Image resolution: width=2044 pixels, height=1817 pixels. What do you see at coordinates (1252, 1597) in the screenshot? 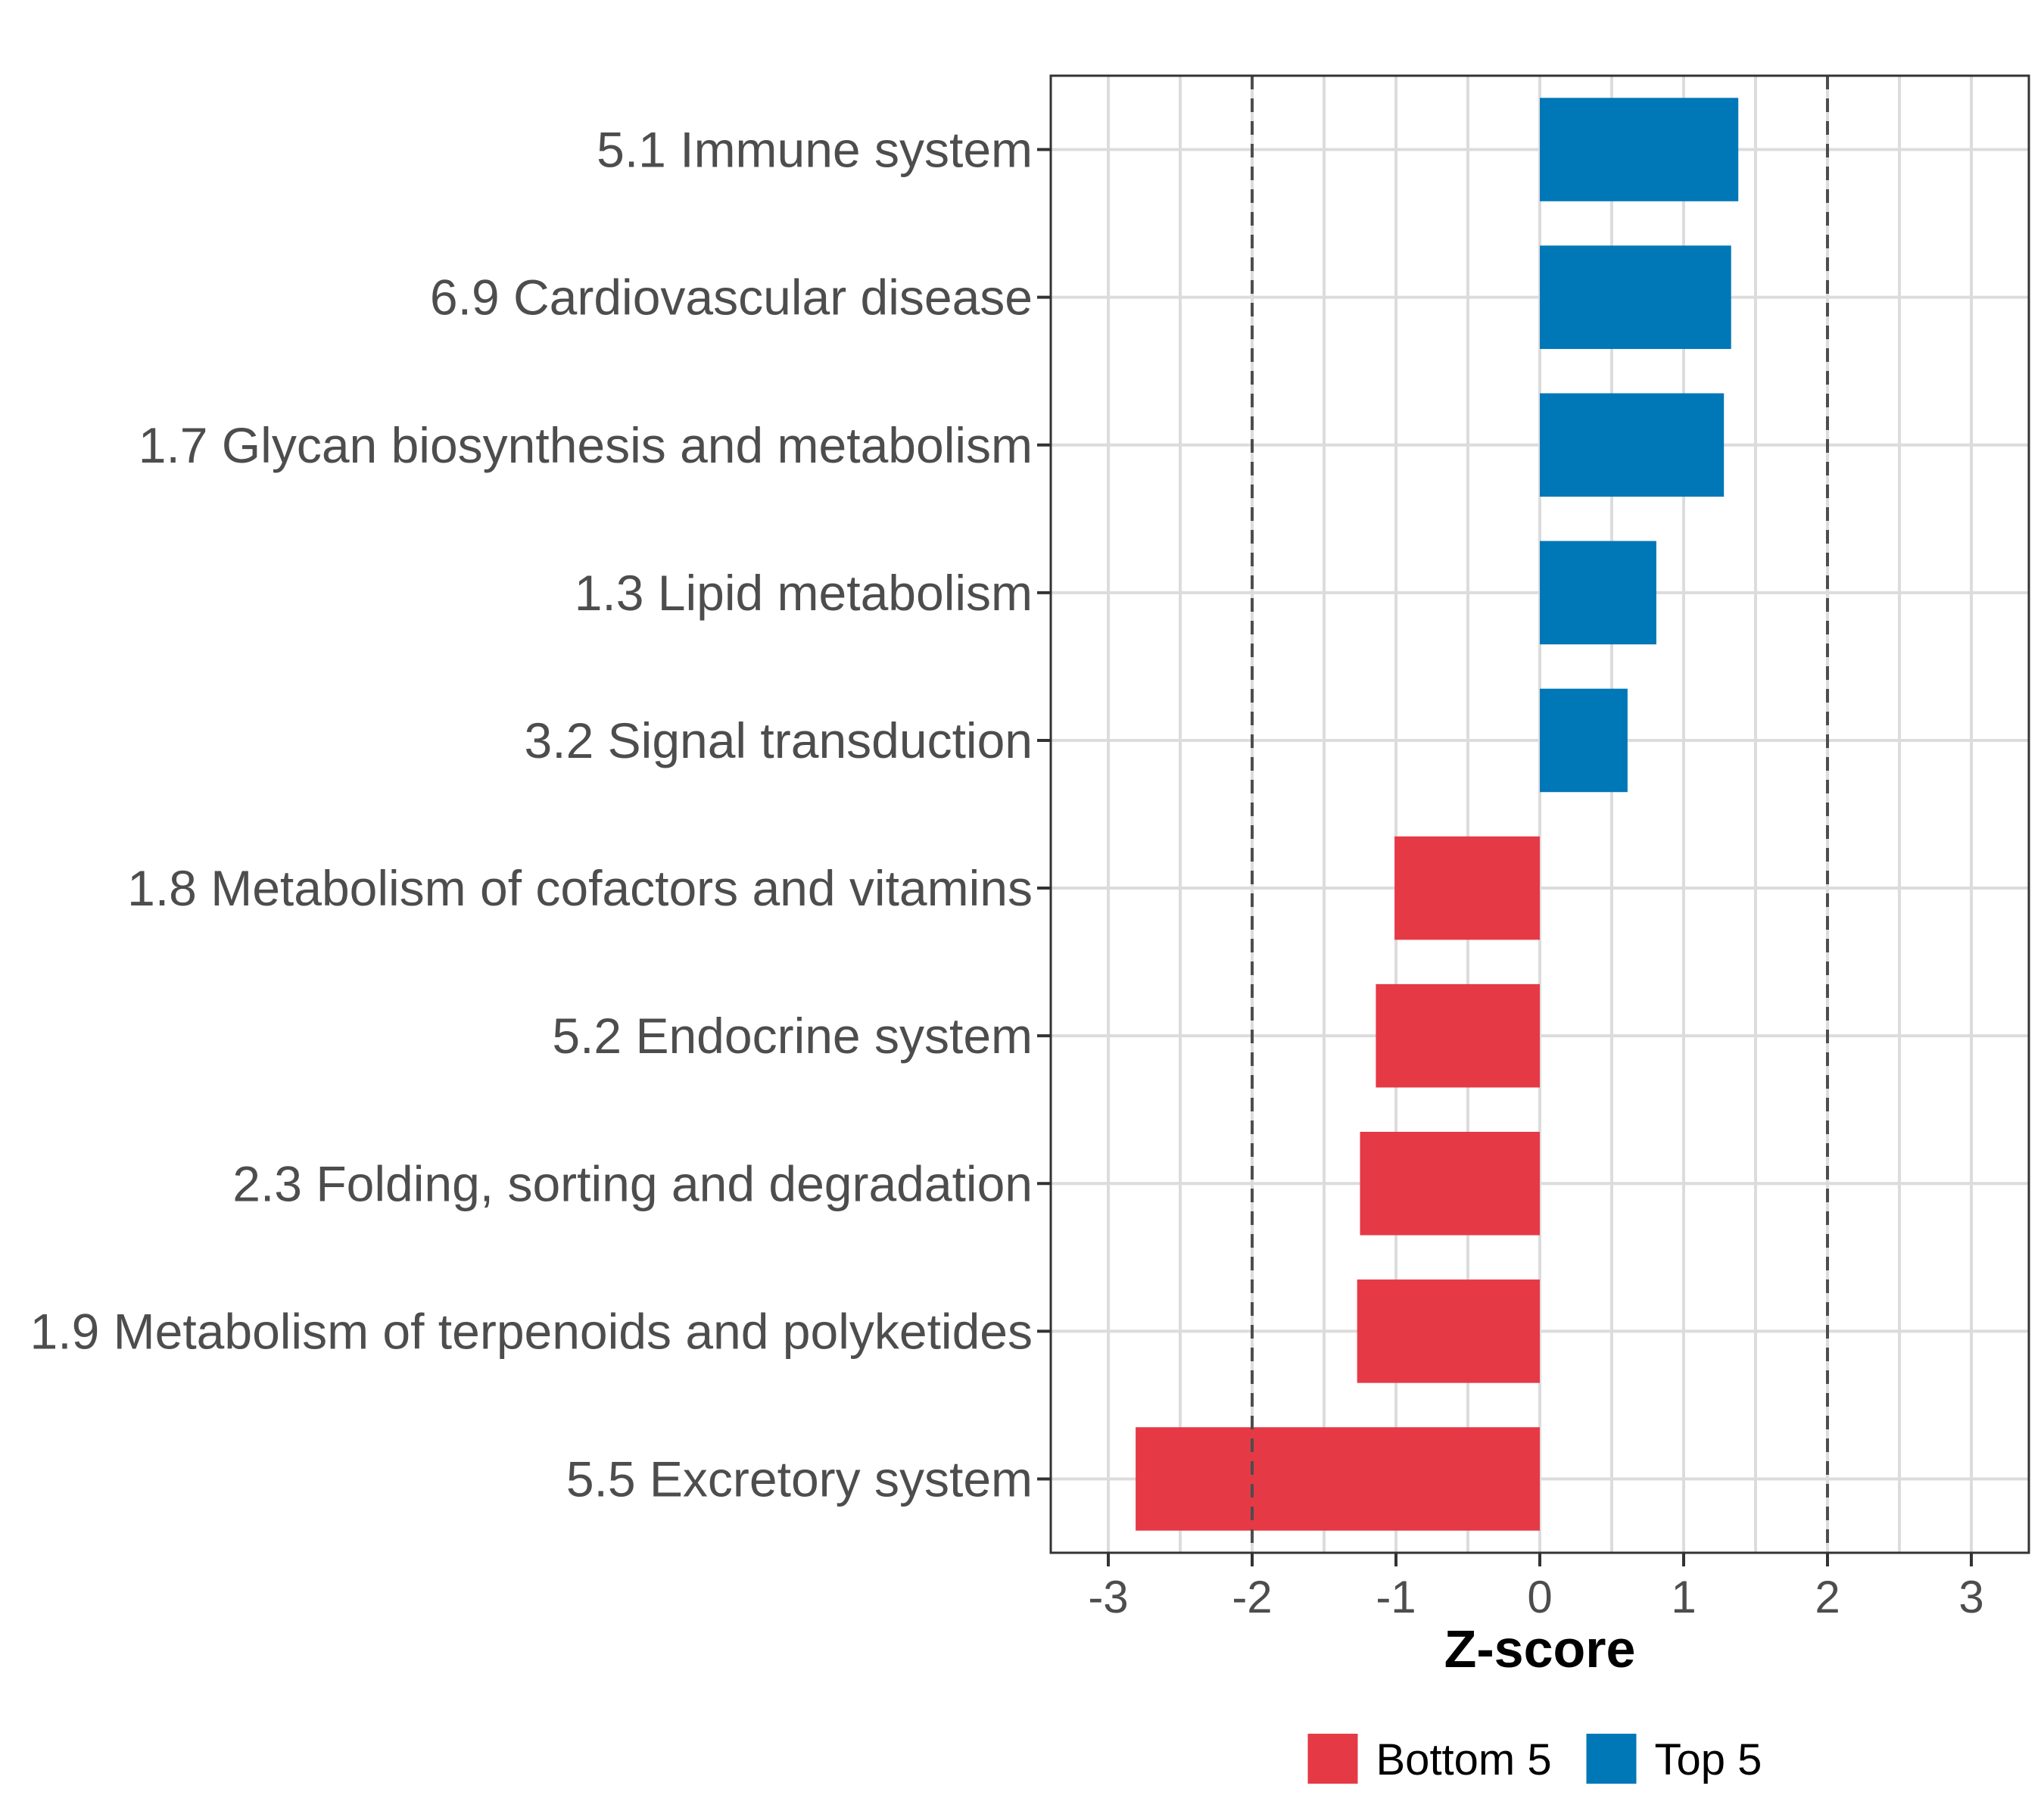
I see `x-tick-label: -2` at bounding box center [1252, 1597].